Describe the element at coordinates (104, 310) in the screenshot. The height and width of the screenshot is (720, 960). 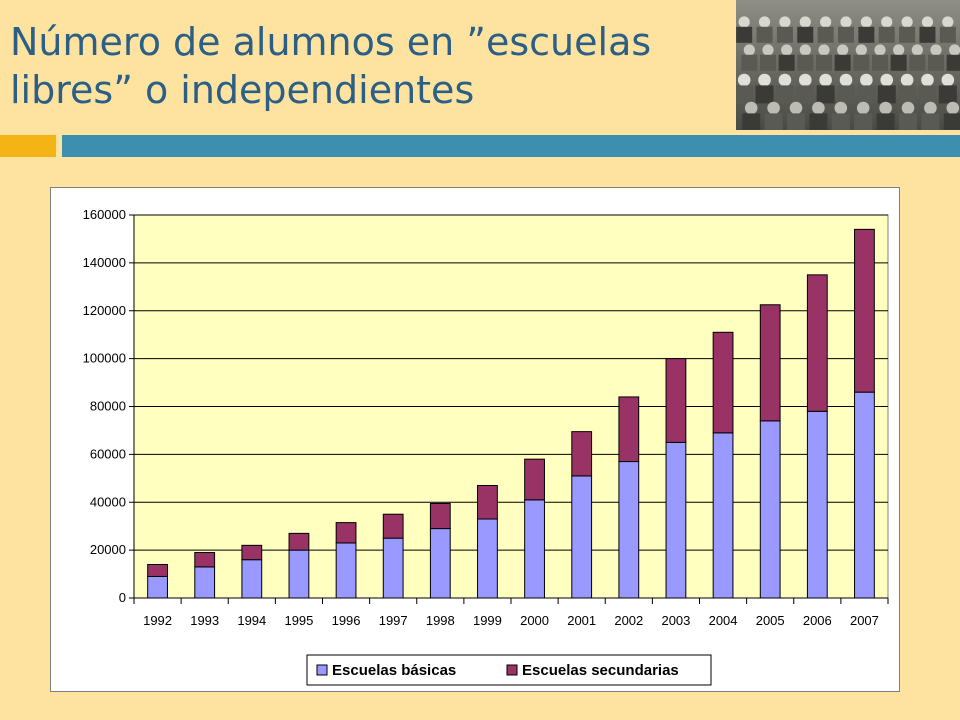
I see `y-tick-label: 120000` at that location.